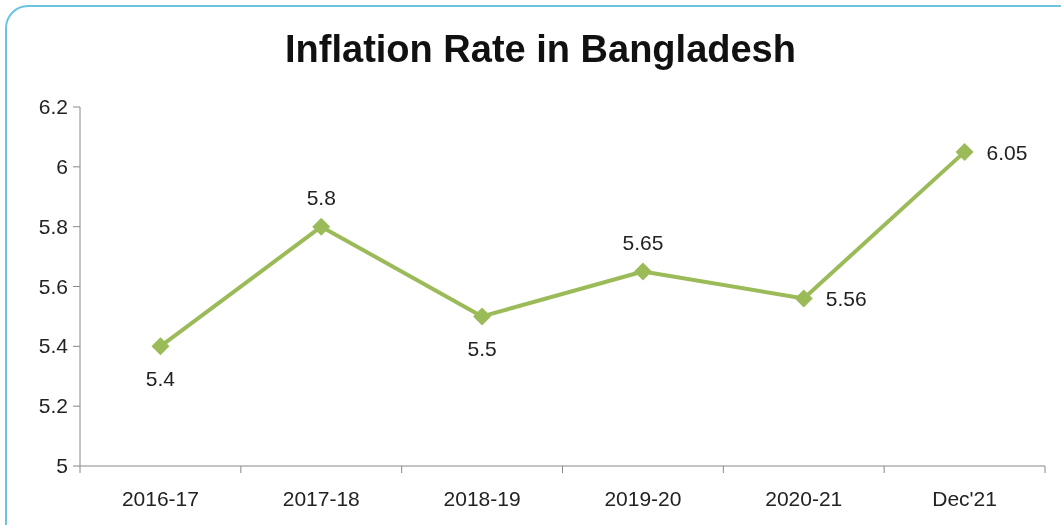 This screenshot has width=1061, height=525. Describe the element at coordinates (643, 242) in the screenshot. I see `data-label: 5.65` at that location.